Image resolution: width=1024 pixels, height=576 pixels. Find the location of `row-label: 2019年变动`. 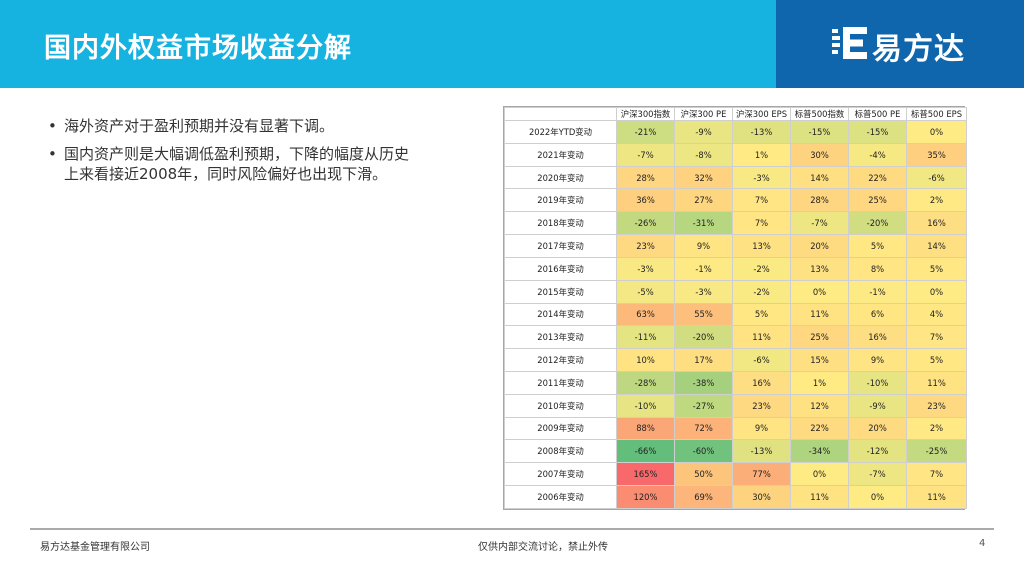

row-label: 2019年变动 is located at coordinates (560, 200).